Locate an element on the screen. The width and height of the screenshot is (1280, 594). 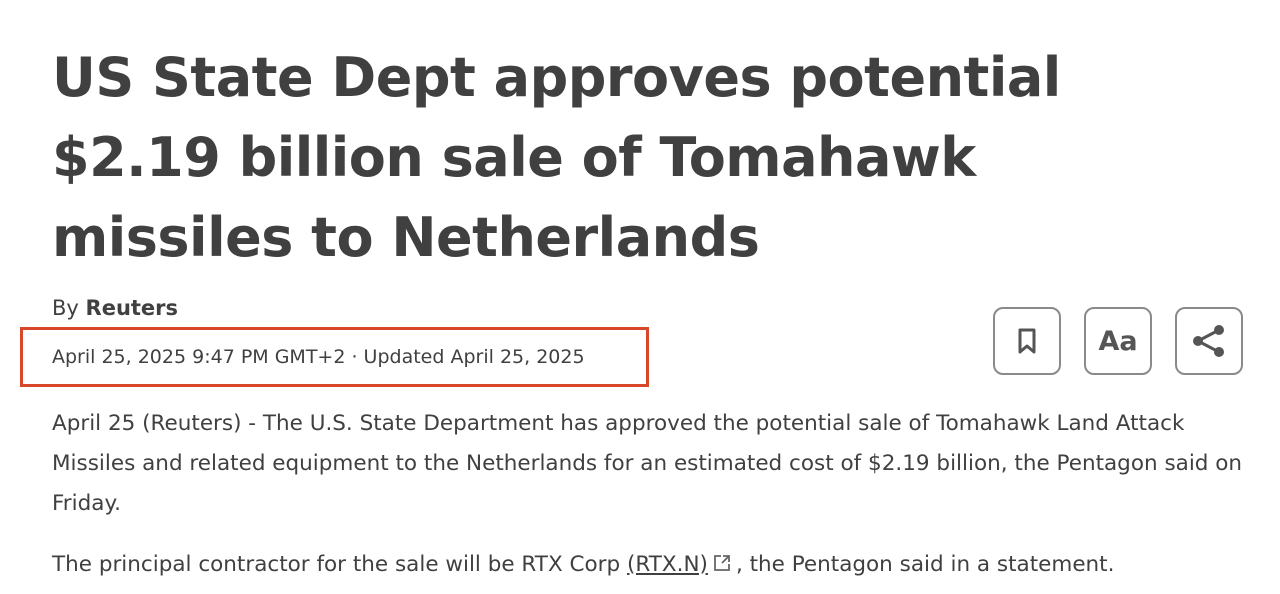
font-size-button: Aa is located at coordinates (1118, 341).